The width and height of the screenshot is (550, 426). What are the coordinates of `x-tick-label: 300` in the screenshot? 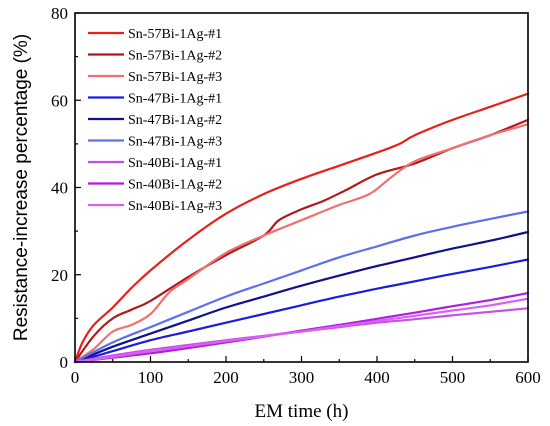 It's located at (302, 377).